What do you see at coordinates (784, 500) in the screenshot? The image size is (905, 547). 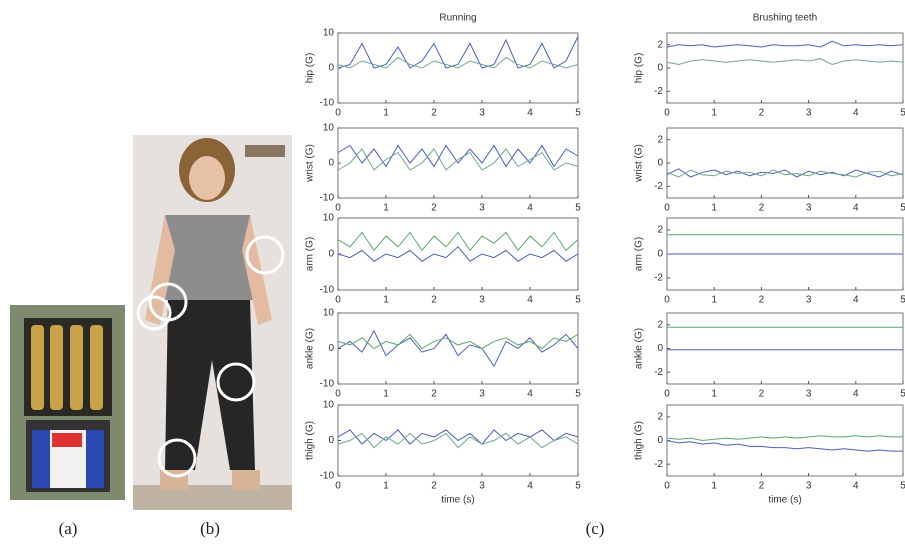 I see `x-axis-label: time (s)` at bounding box center [784, 500].